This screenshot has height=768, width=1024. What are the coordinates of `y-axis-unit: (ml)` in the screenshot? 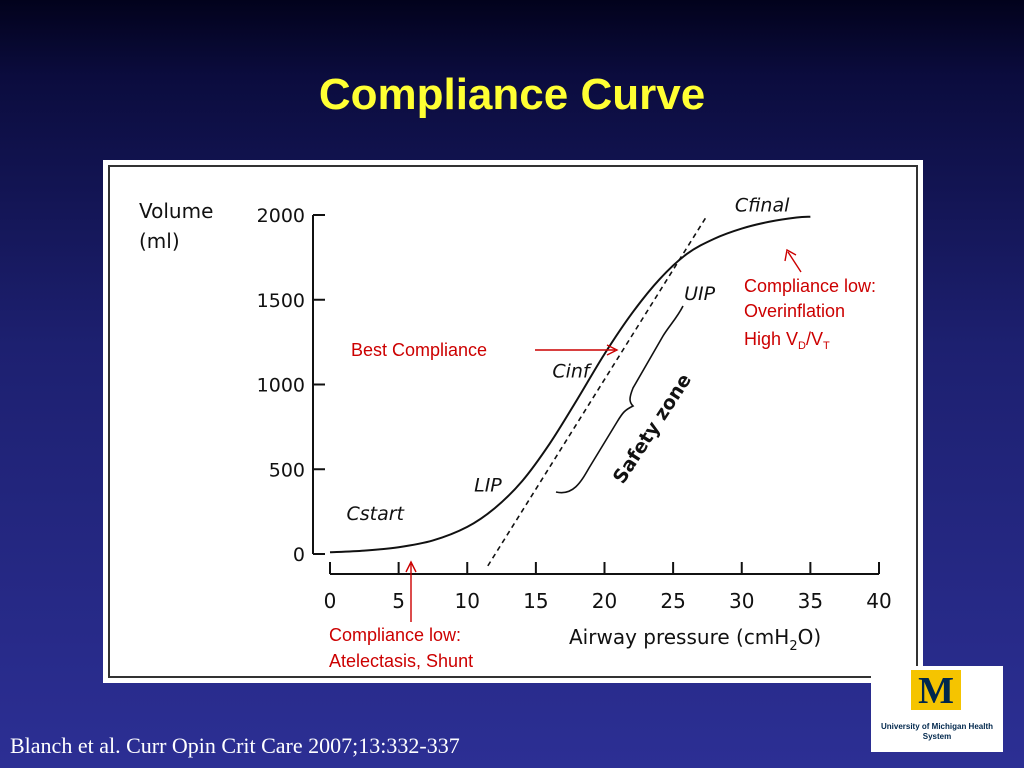 It's located at (159, 241).